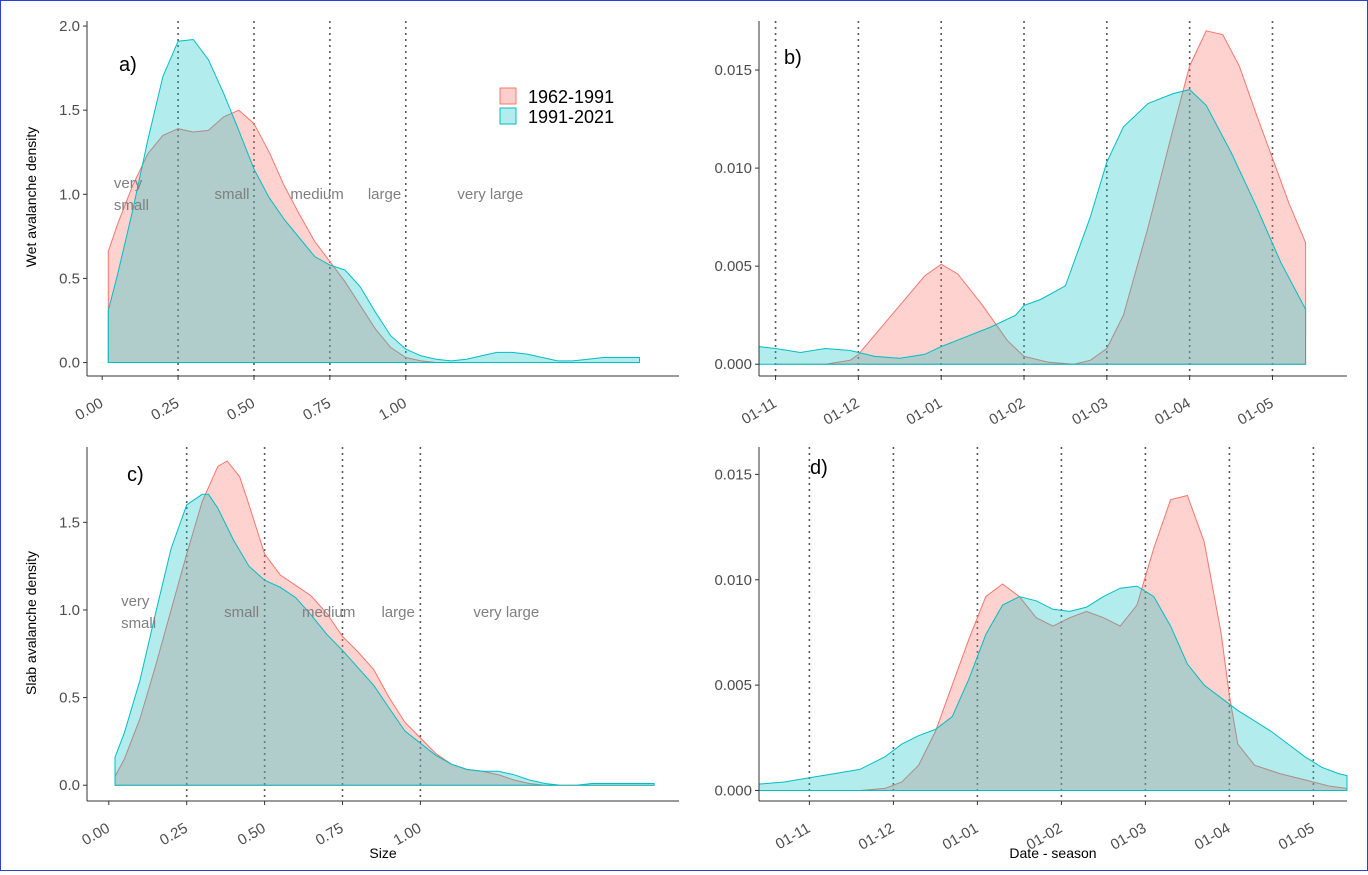 The height and width of the screenshot is (875, 1368). I want to click on y-tick-label: 2.0, so click(69, 26).